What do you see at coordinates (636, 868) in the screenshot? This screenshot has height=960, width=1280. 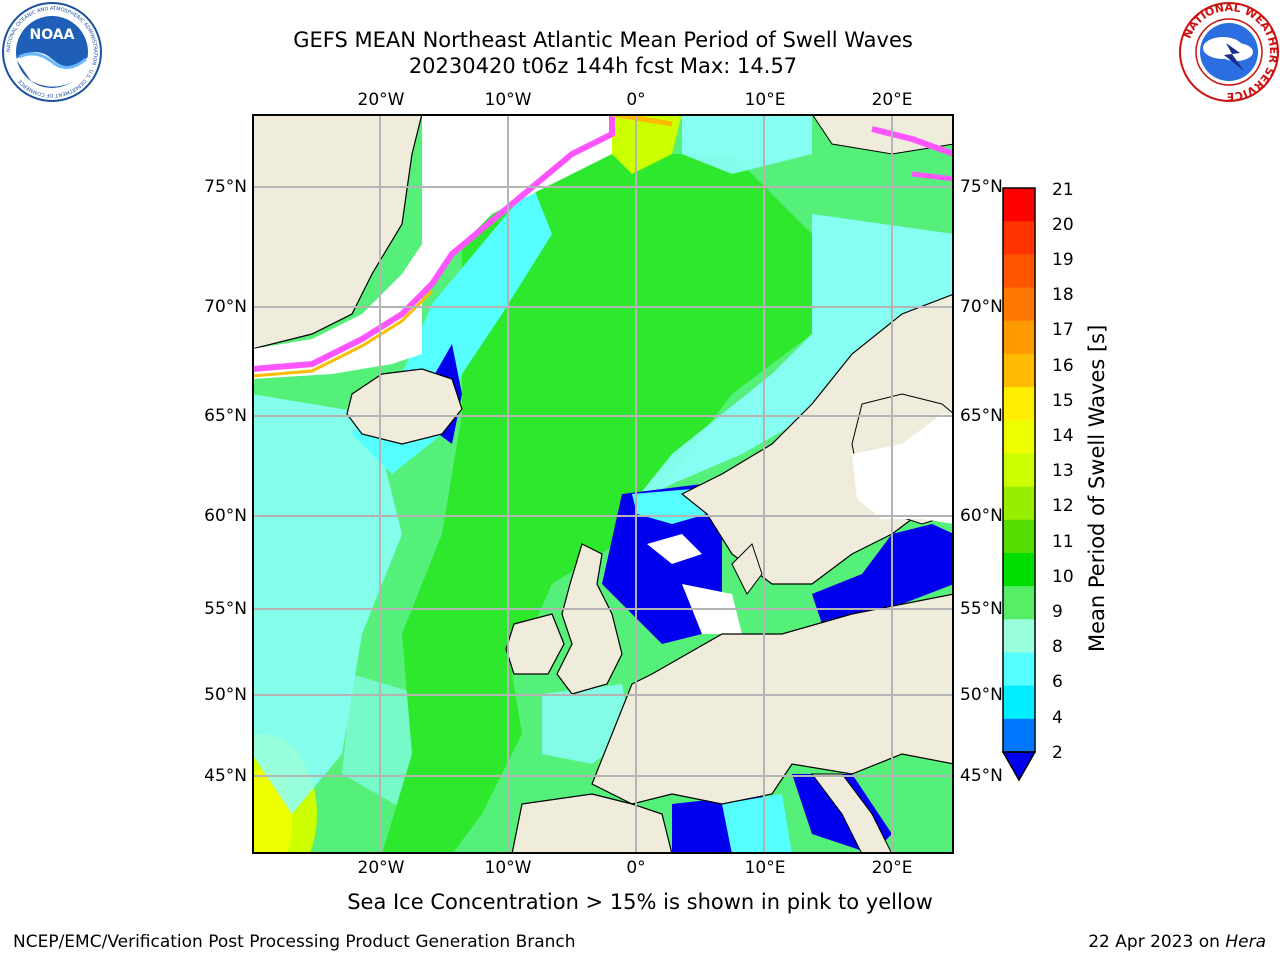 I see `lon-tick-bottom-3: 0°` at bounding box center [636, 868].